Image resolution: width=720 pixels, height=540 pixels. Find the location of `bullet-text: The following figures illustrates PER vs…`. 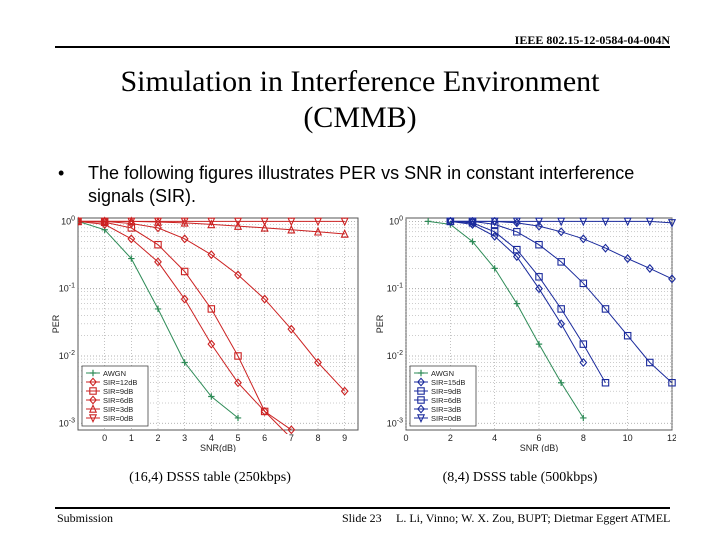

bullet-text: The following figures illustrates PER vs… is located at coordinates (361, 184).